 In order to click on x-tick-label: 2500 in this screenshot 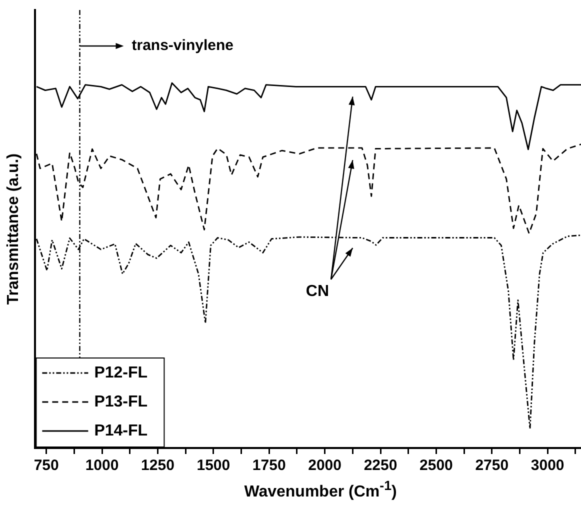, I will do `click(436, 465)`.